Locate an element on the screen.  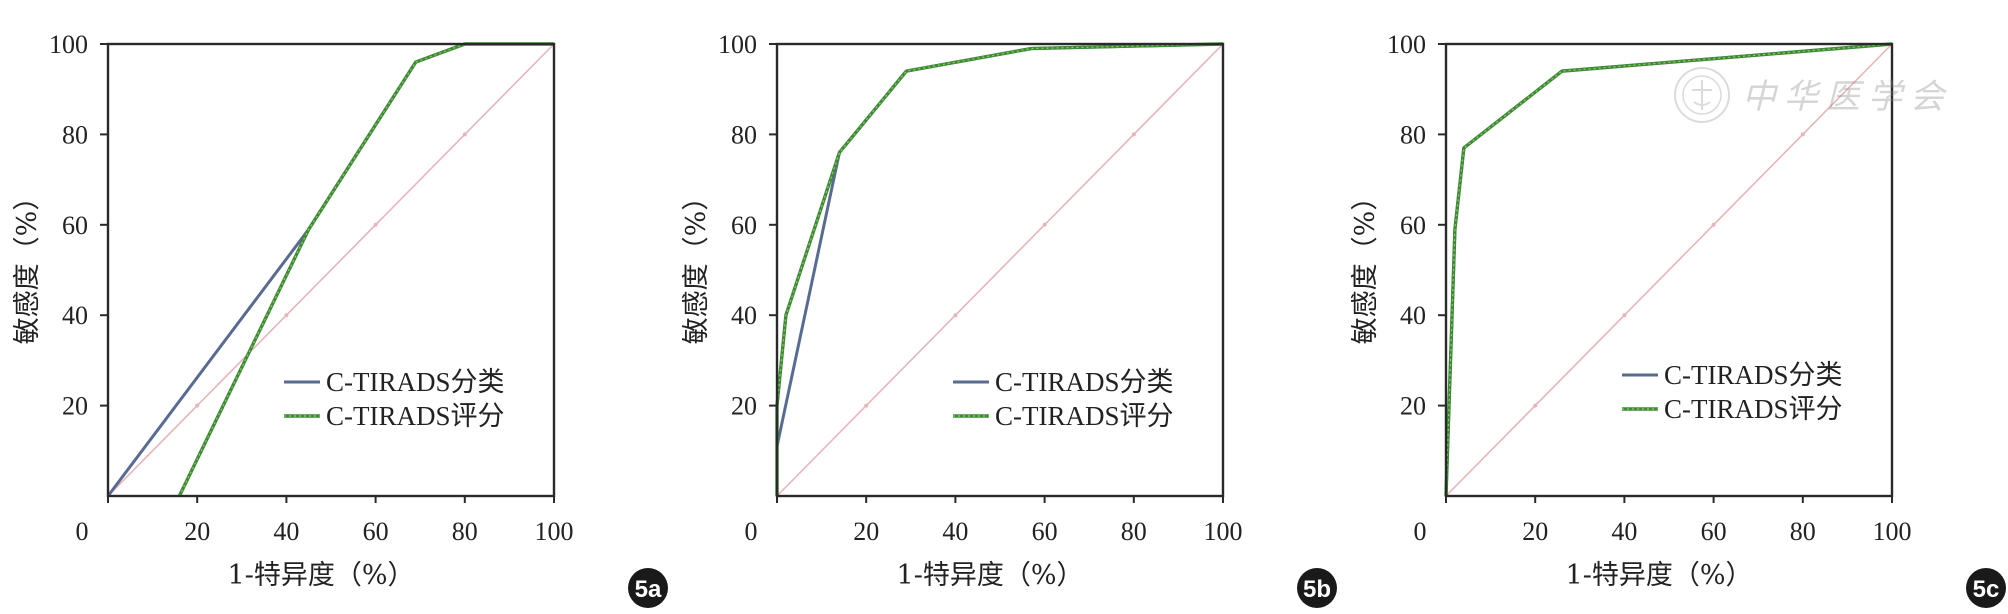
panel-badge-label: 5c is located at coordinates (1986, 589).